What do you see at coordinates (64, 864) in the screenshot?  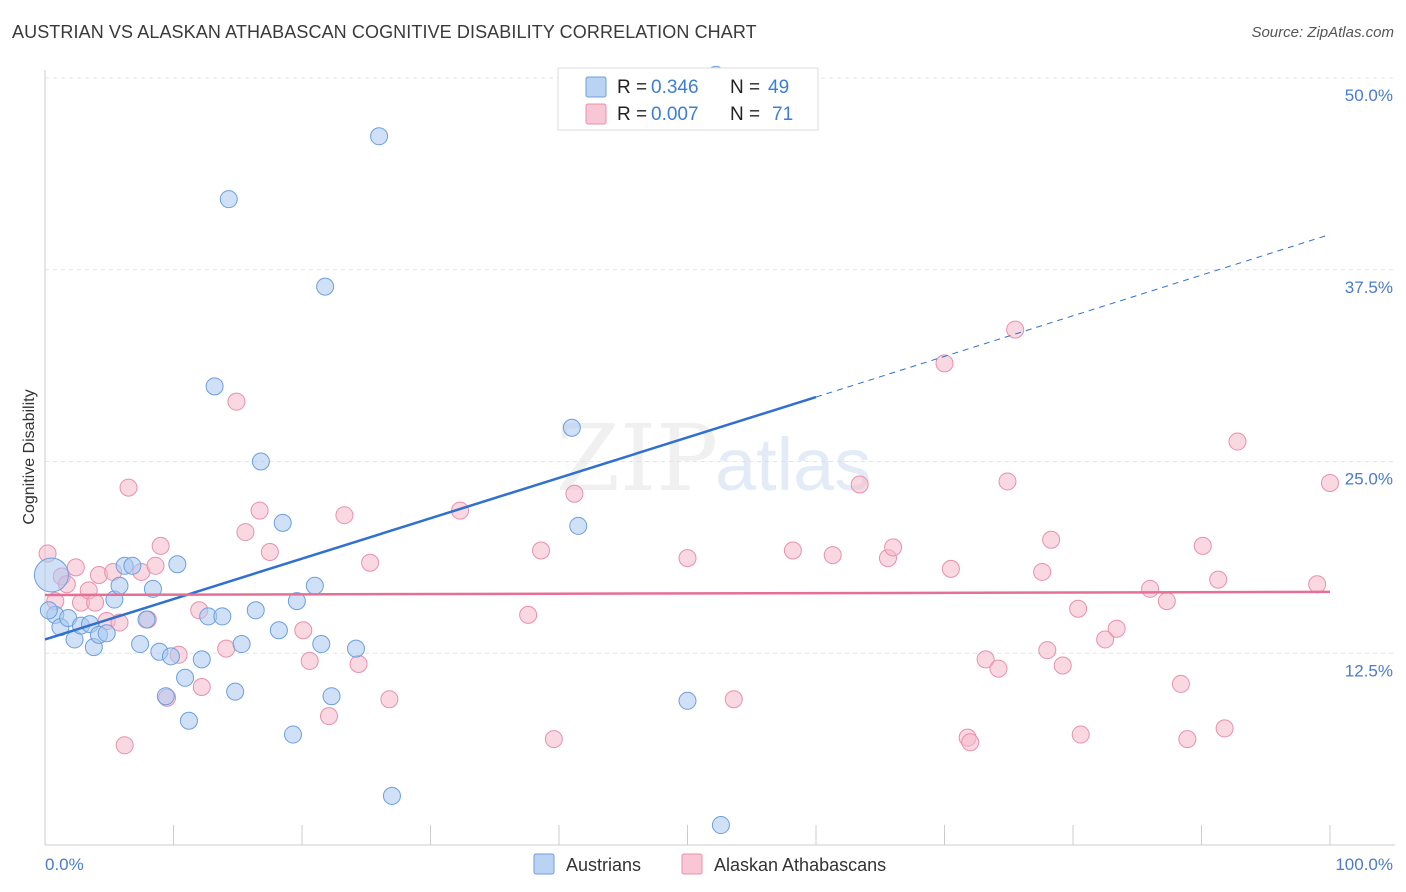 I see `x-tick-label-min: 0.0%` at bounding box center [64, 864].